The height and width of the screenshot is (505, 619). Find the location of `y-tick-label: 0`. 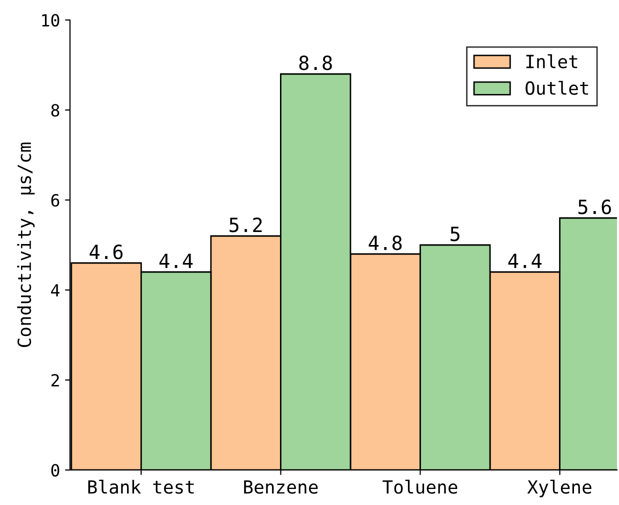

y-tick-label: 0 is located at coordinates (55, 470).